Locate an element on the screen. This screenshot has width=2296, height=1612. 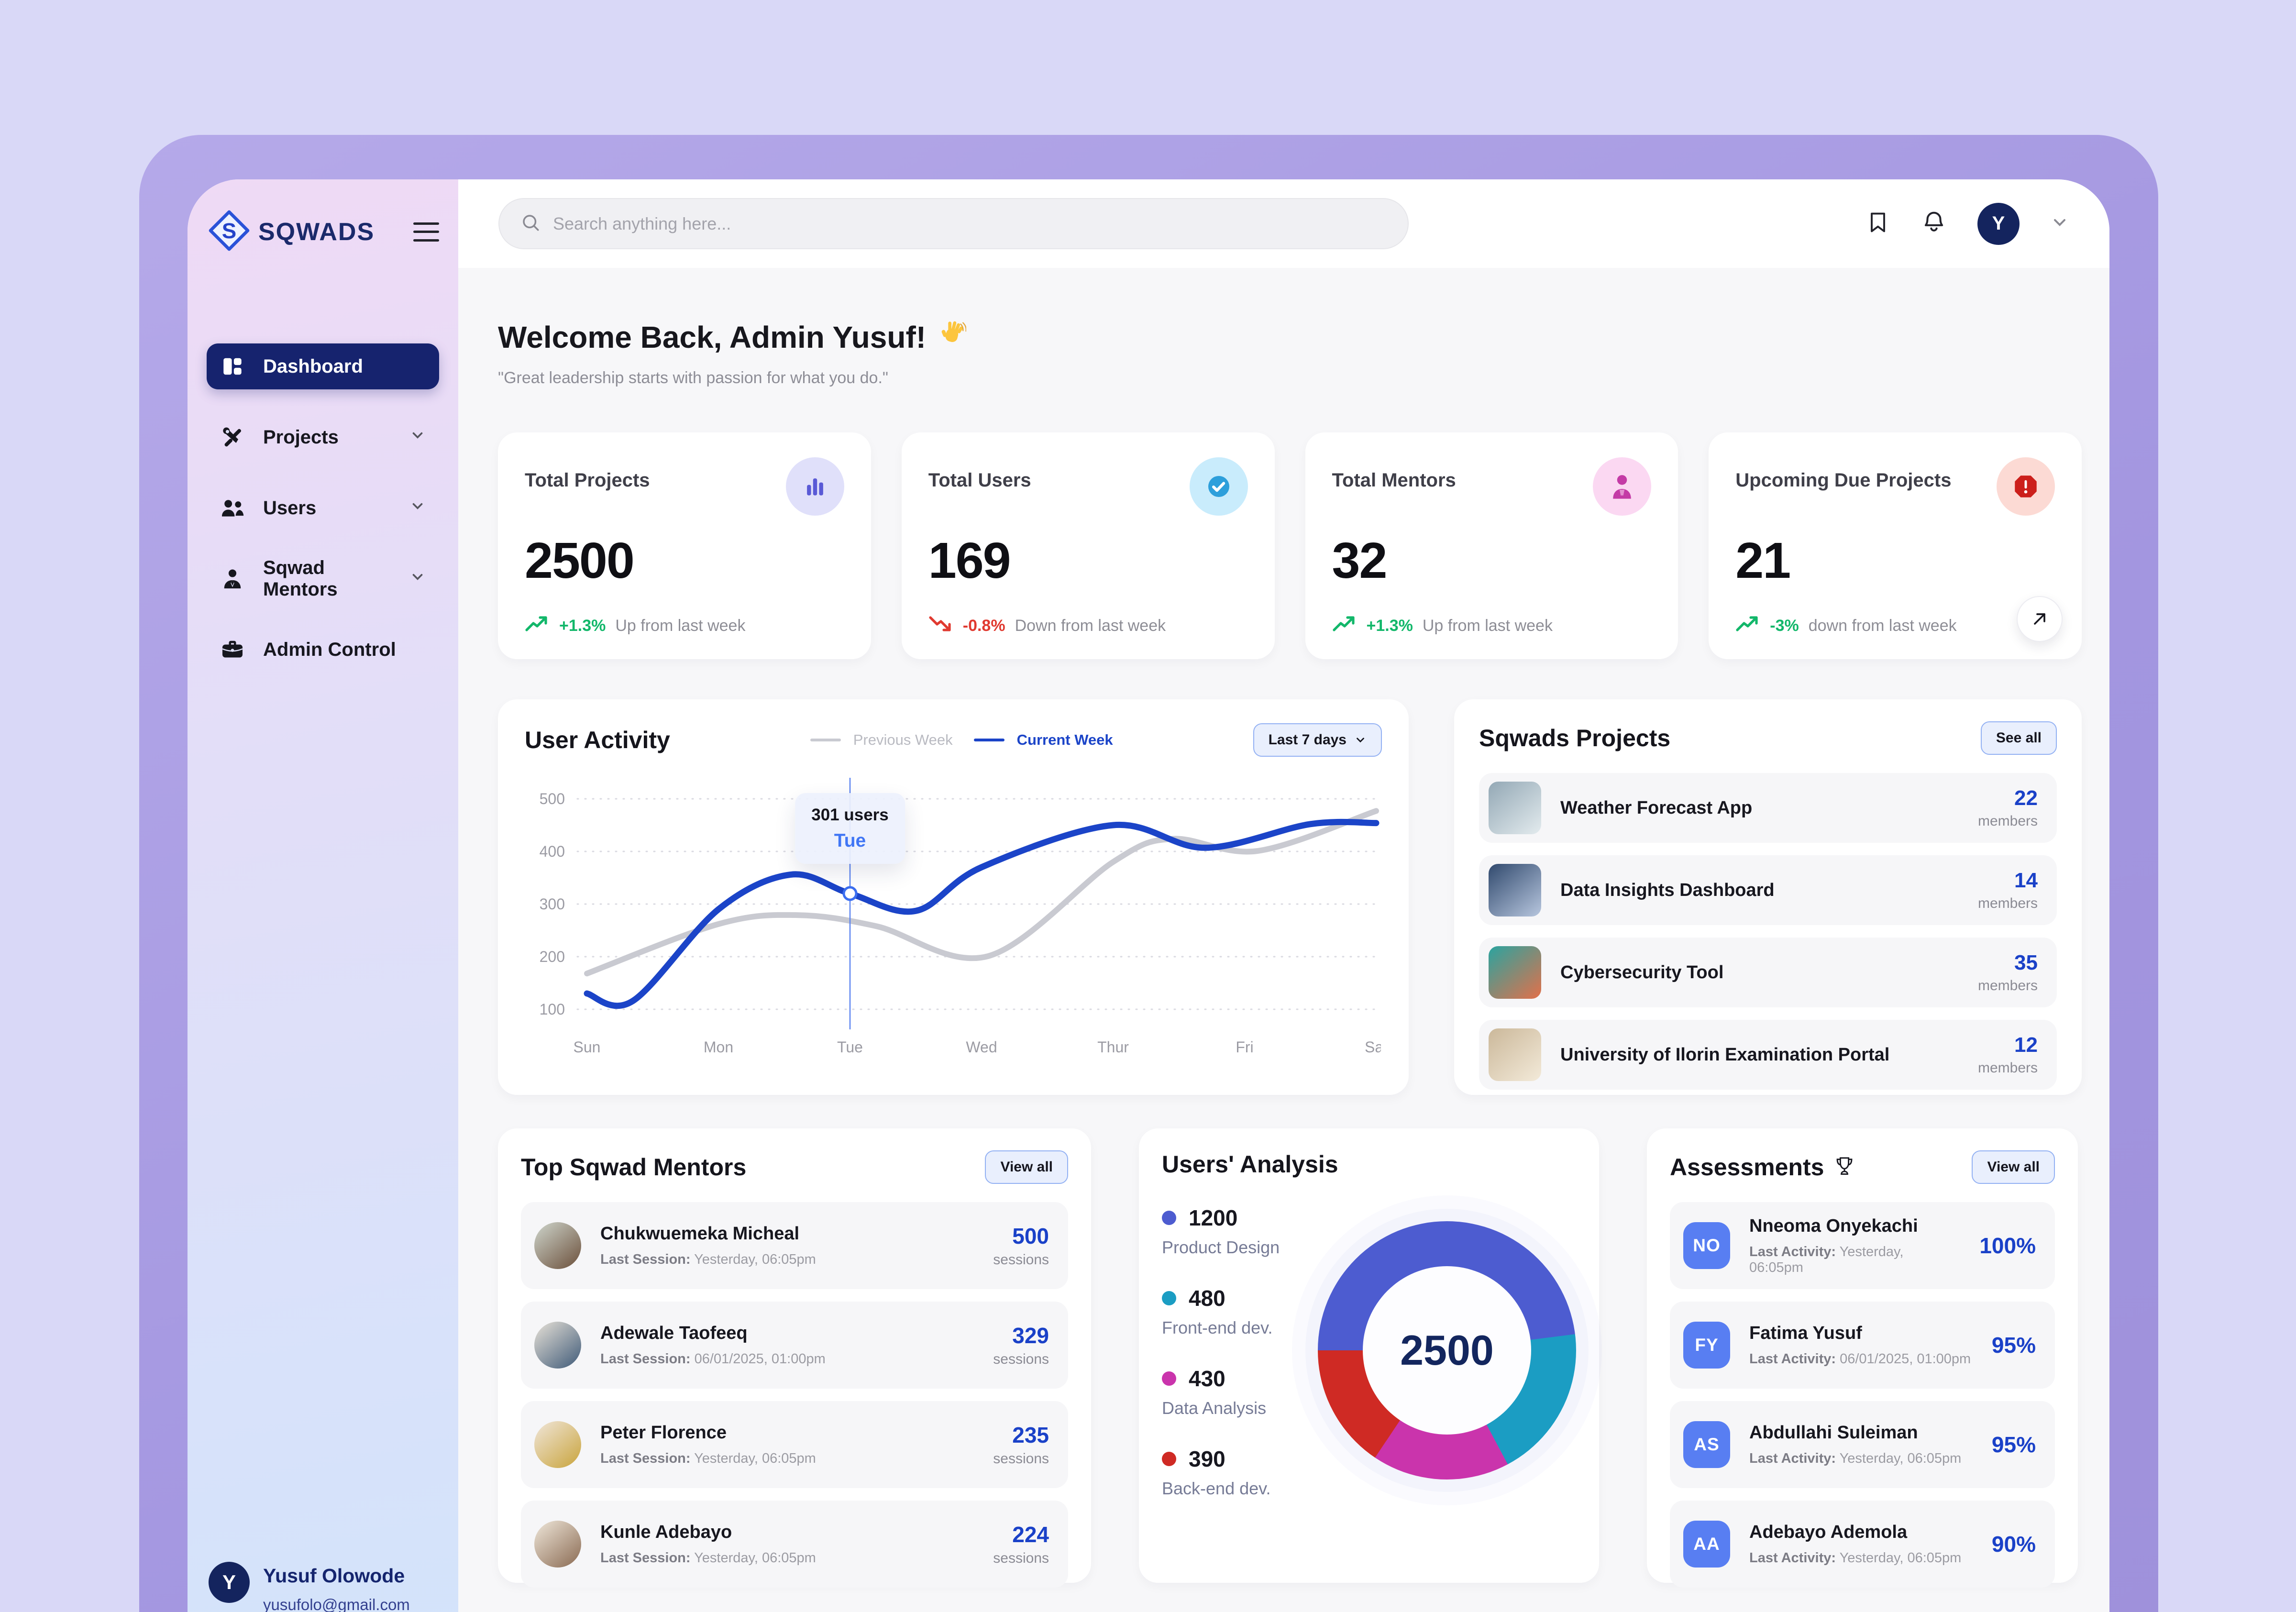
project-row: Cybersecurity Tool 35 members is located at coordinates (1768, 972).